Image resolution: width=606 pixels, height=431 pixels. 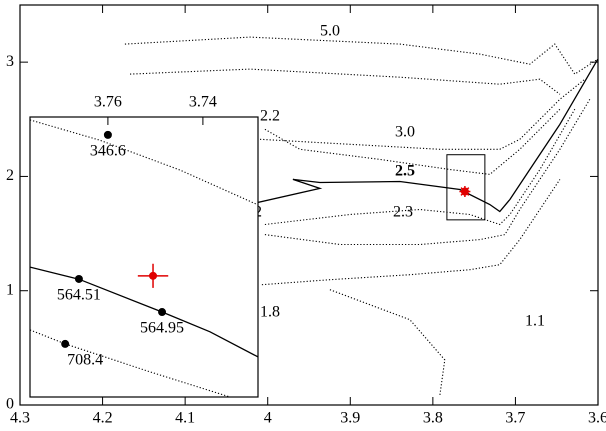 I want to click on x-tick-label: 4.2, so click(x=103, y=418).